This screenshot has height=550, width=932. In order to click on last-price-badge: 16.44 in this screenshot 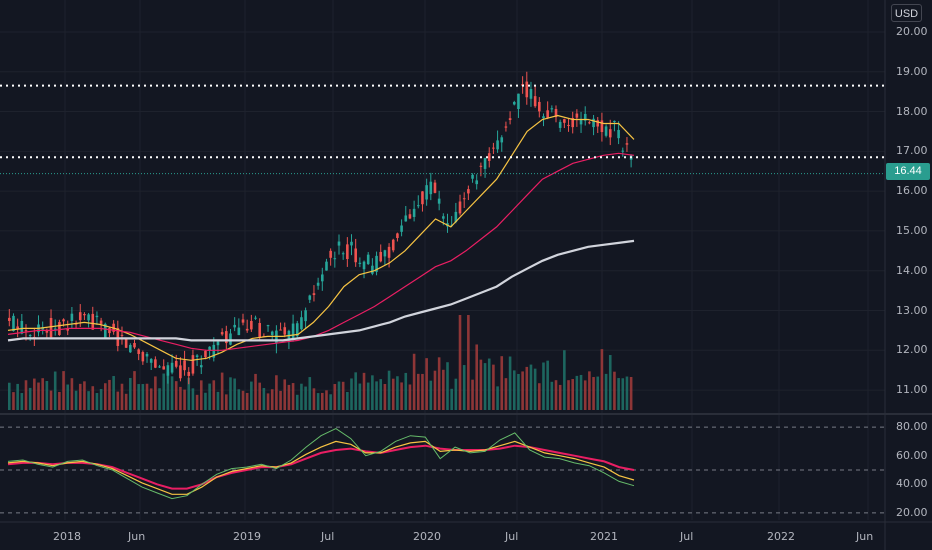, I will do `click(908, 171)`.